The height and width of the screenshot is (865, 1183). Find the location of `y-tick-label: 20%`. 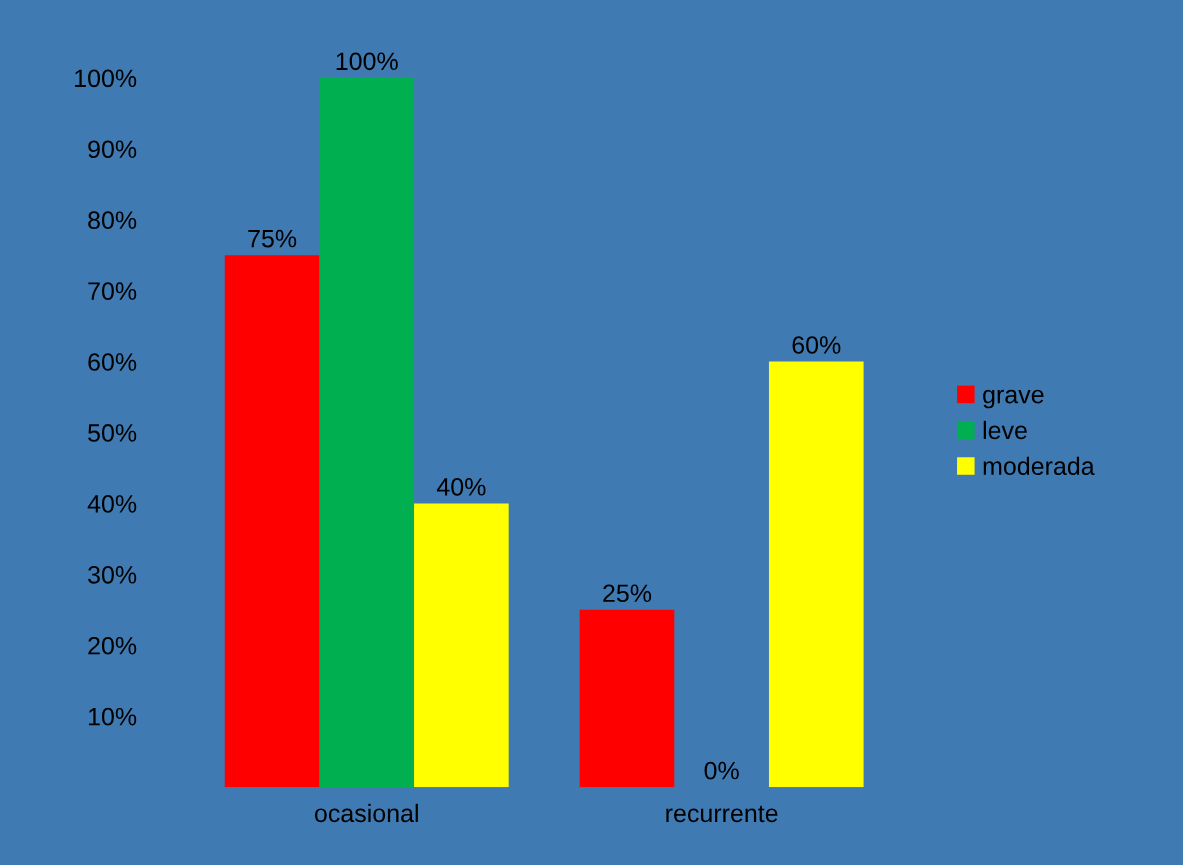

y-tick-label: 20% is located at coordinates (112, 645).